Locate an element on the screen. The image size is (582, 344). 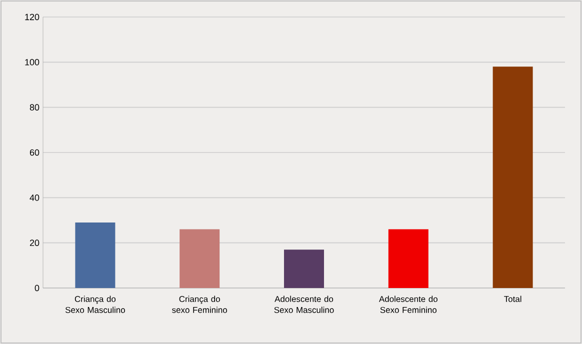
y-tick-label: 0 is located at coordinates (37, 288).